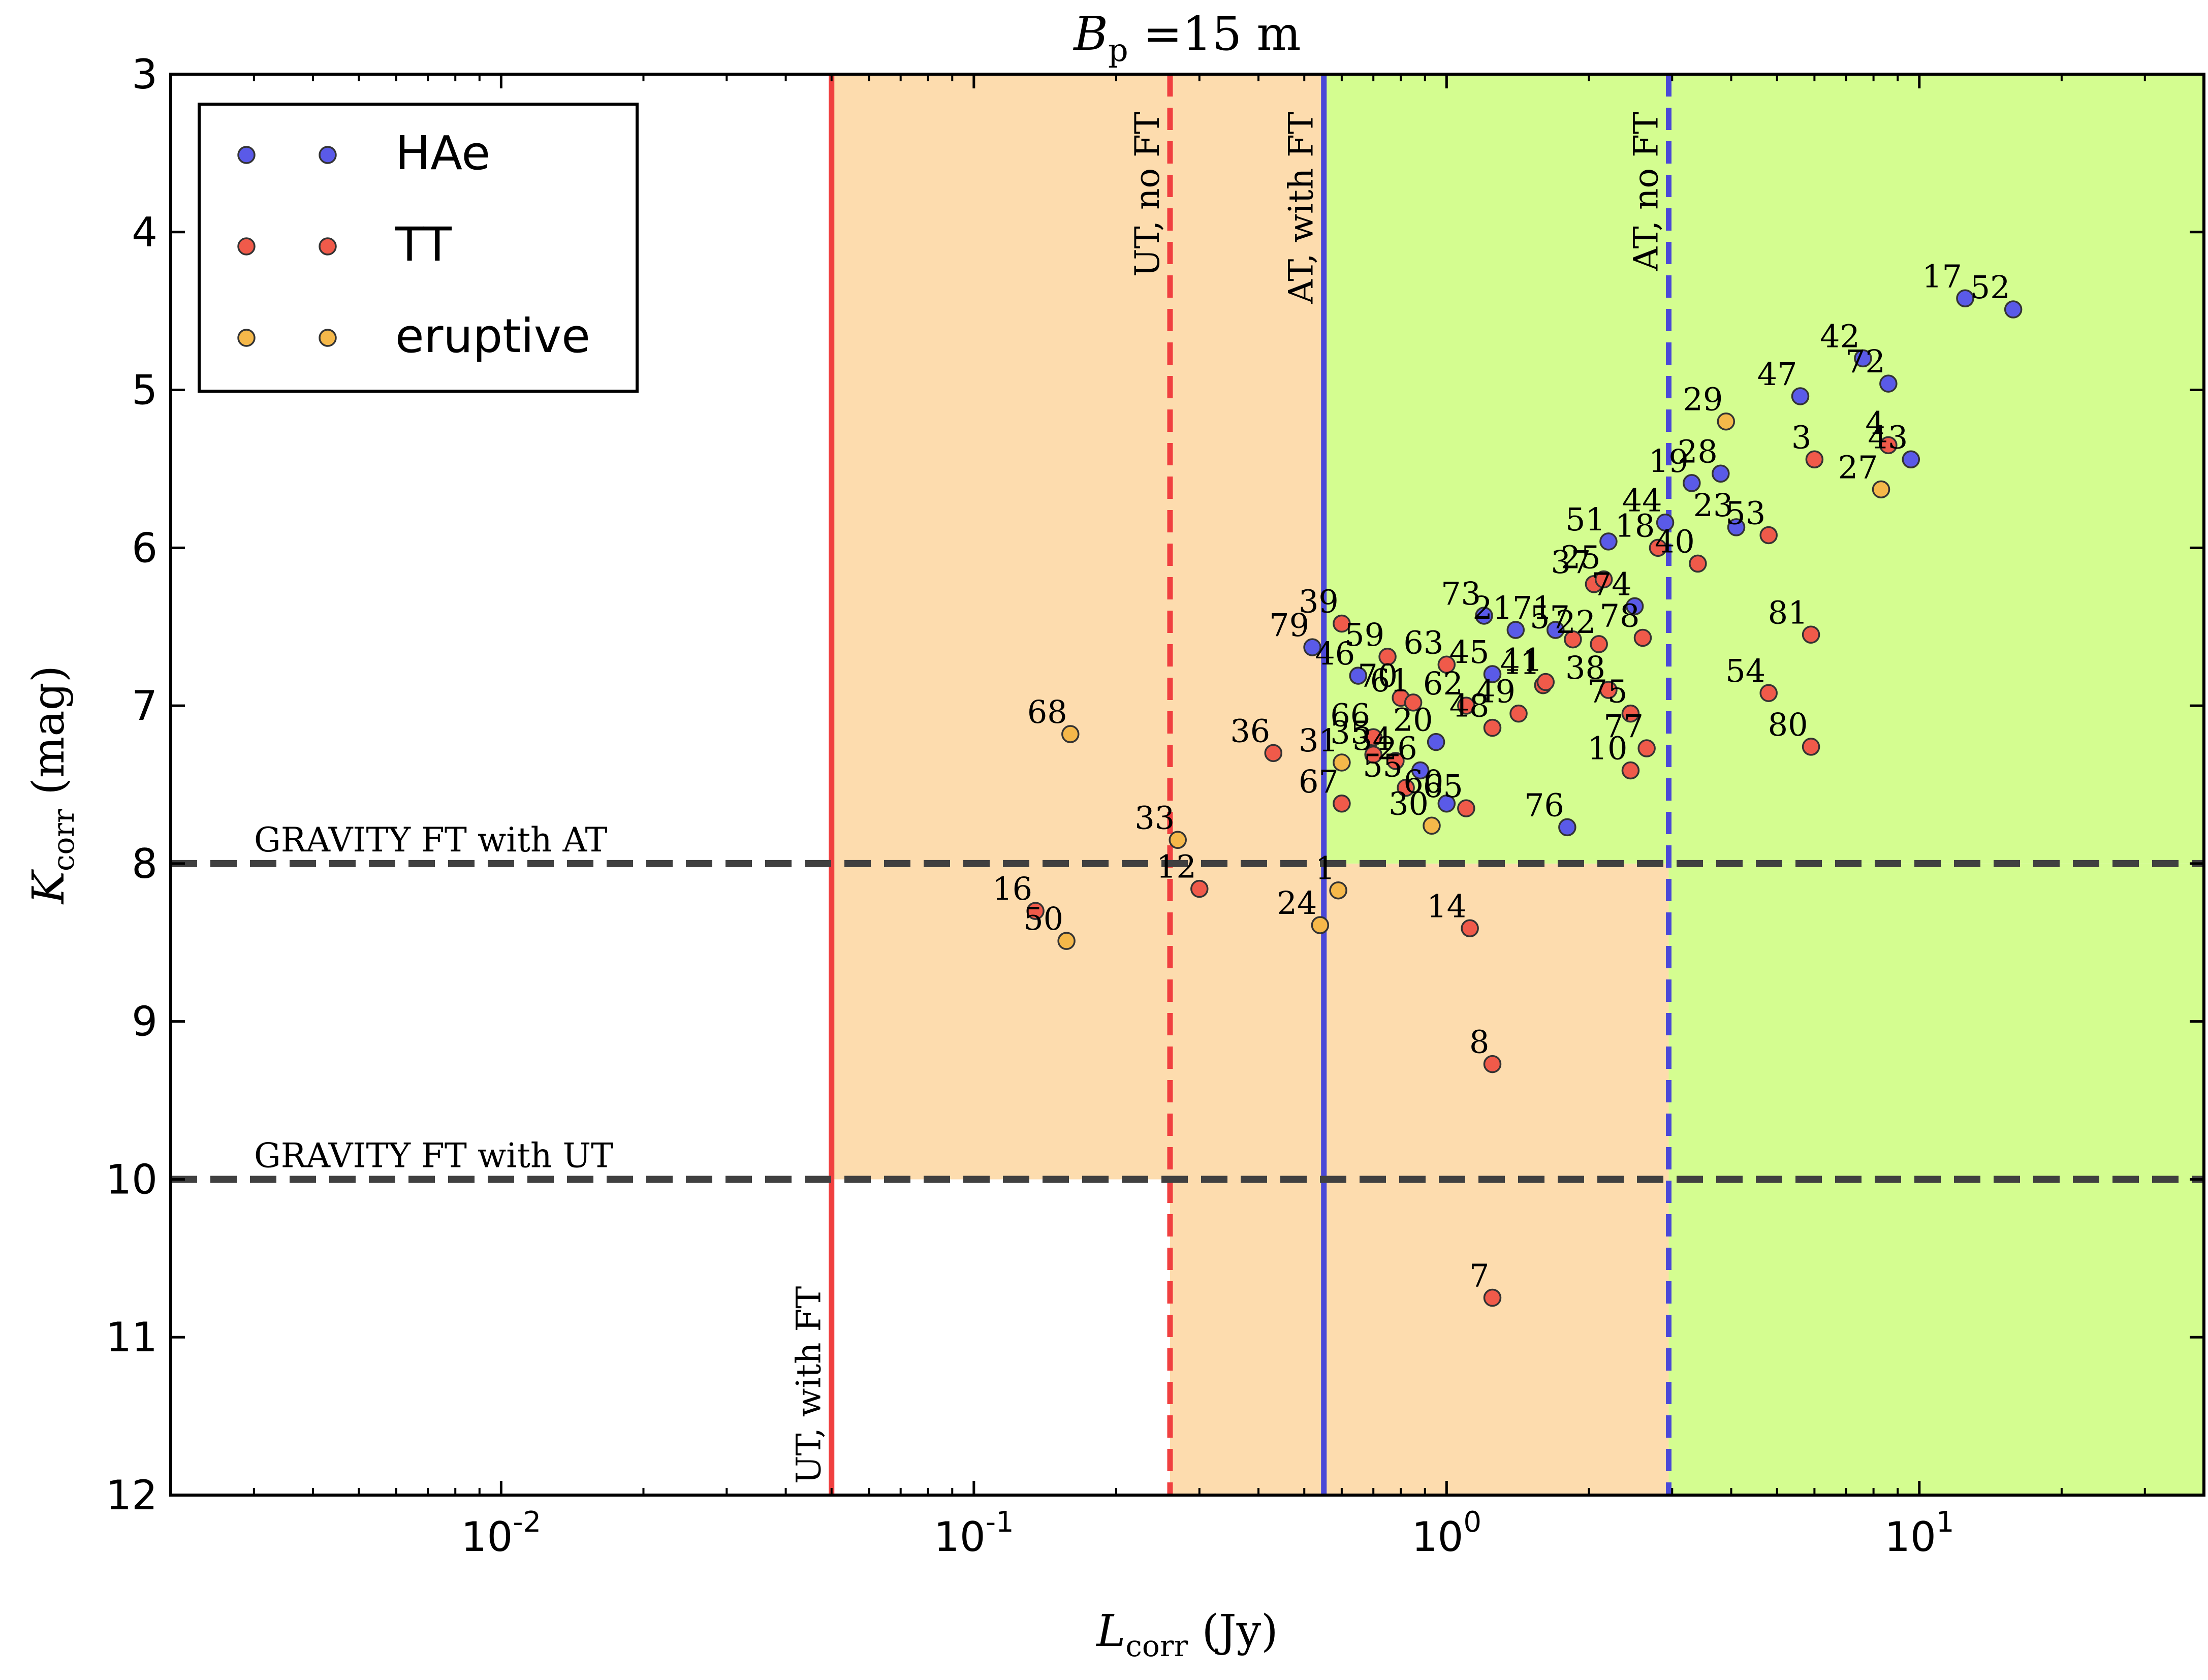 The height and width of the screenshot is (1680, 2208). I want to click on vline-label-4: AT, no FT, so click(1645, 191).